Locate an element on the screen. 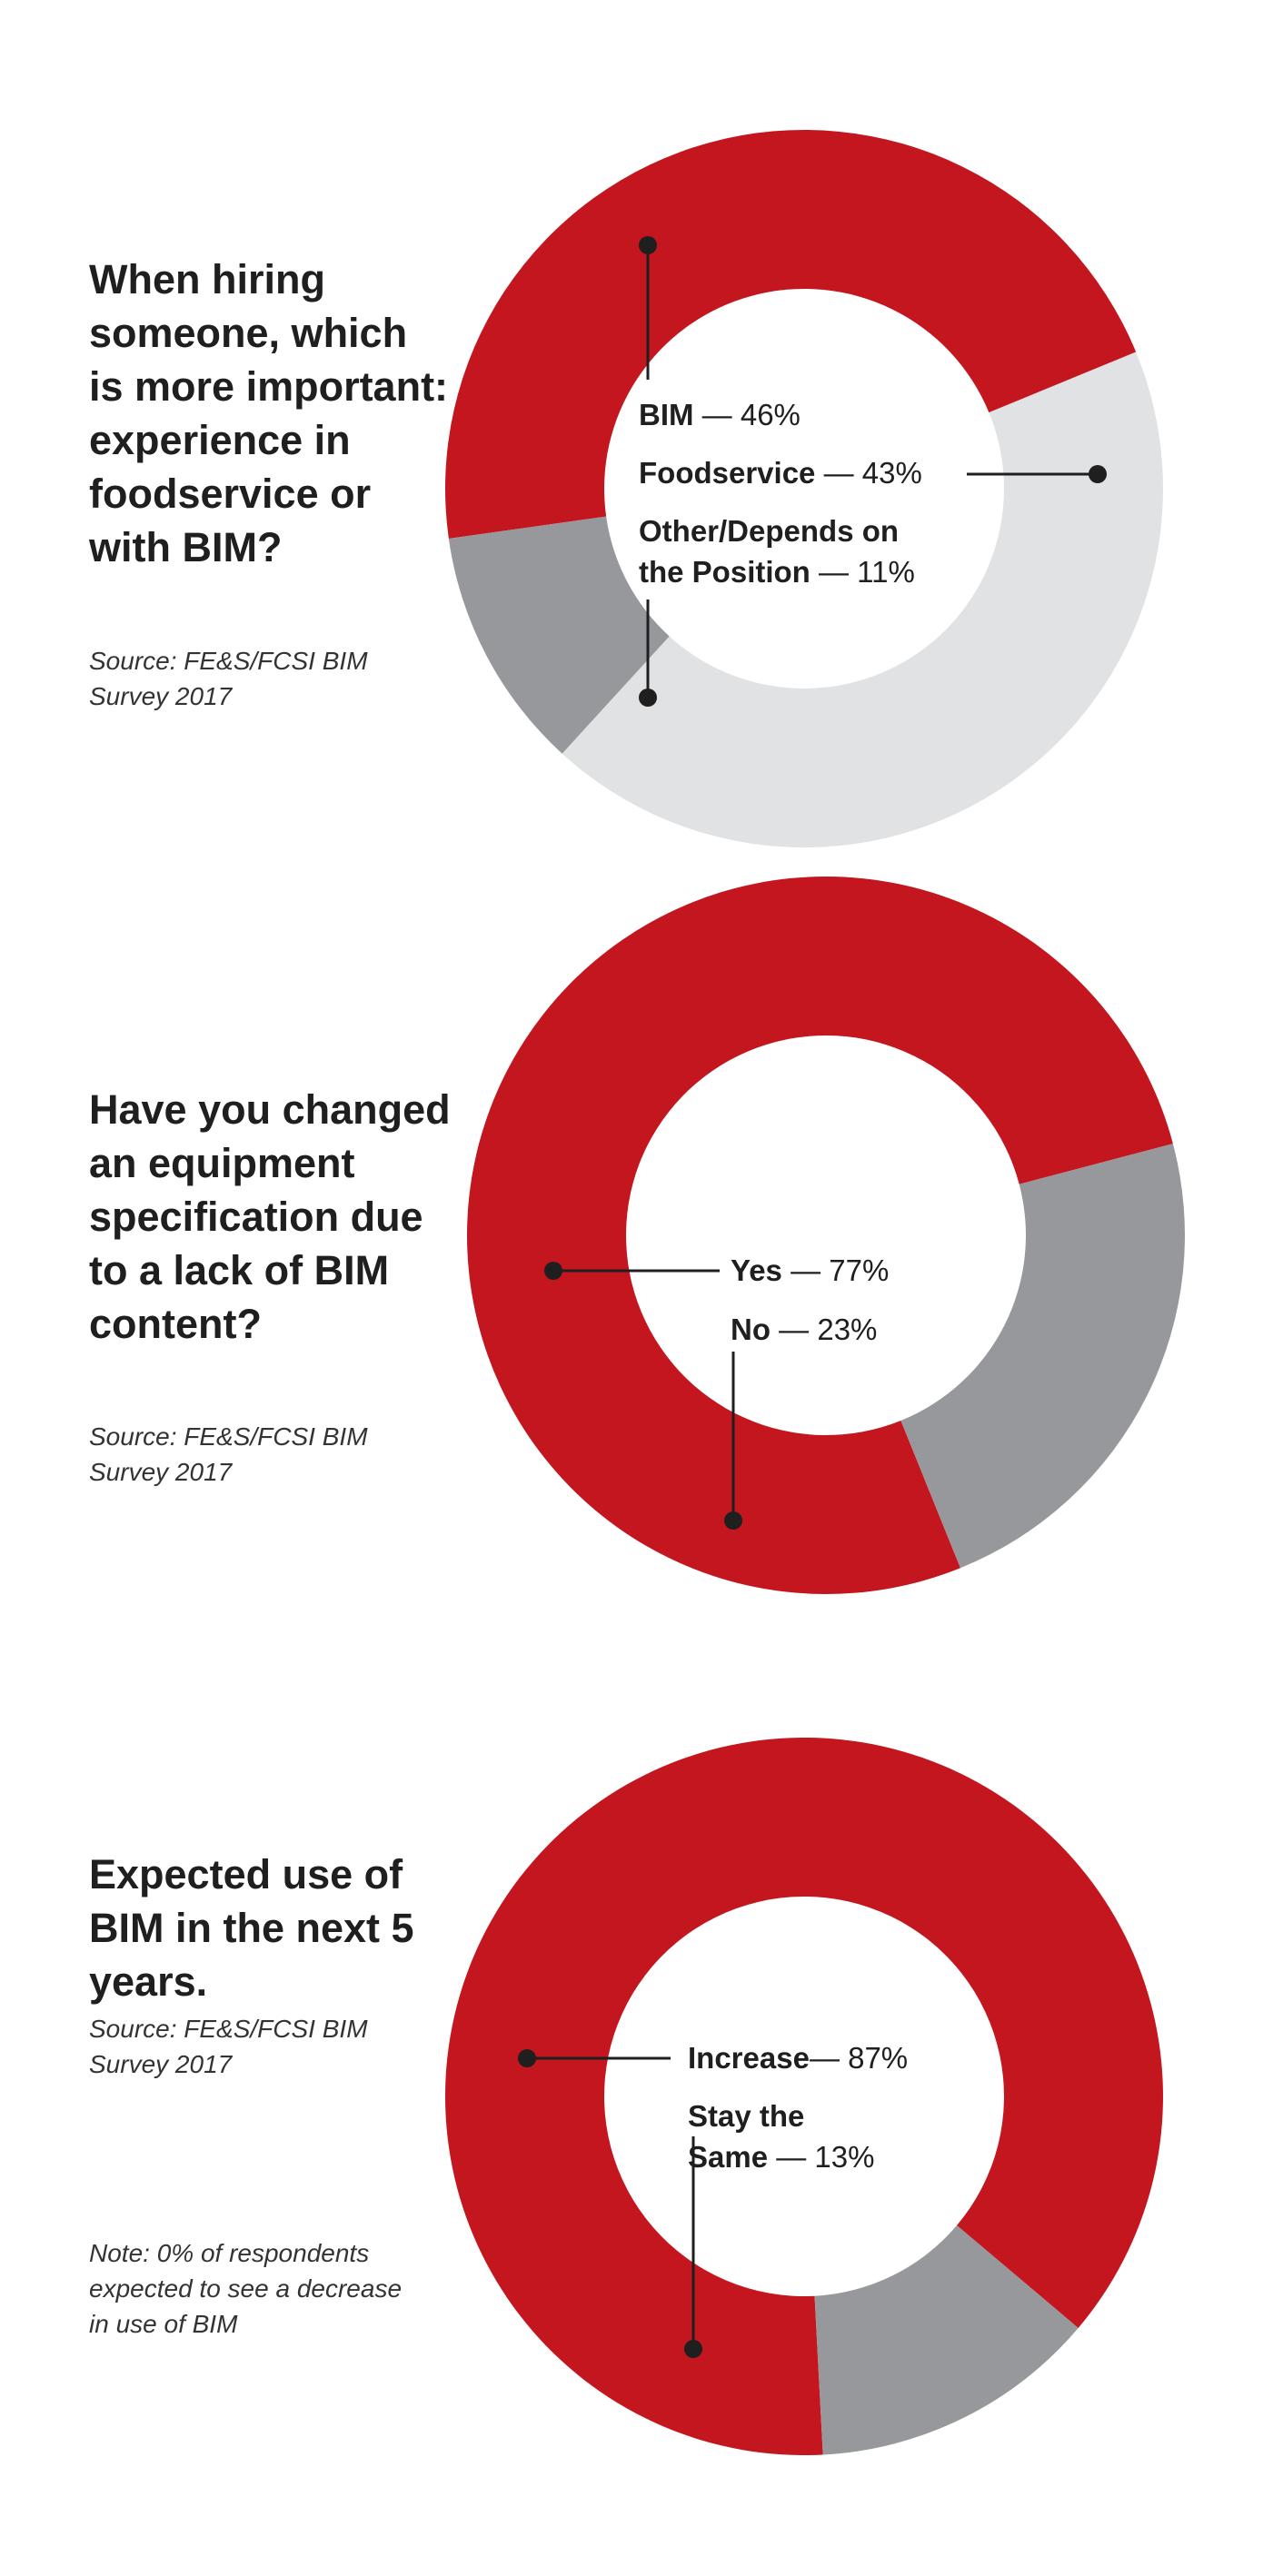 Image resolution: width=1263 pixels, height=2576 pixels. chart-3-label-same-line2: Same — 13% is located at coordinates (781, 2157).